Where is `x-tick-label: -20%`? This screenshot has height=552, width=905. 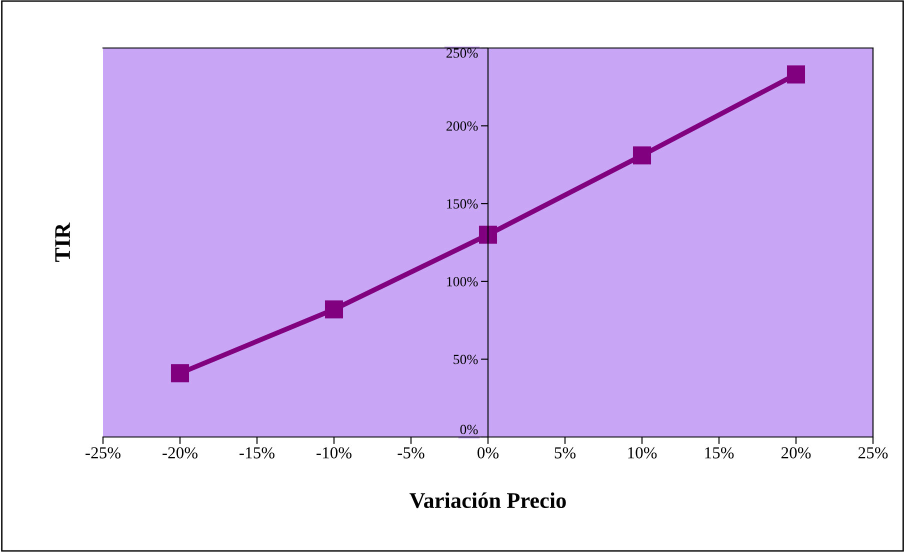
x-tick-label: -20% is located at coordinates (180, 453).